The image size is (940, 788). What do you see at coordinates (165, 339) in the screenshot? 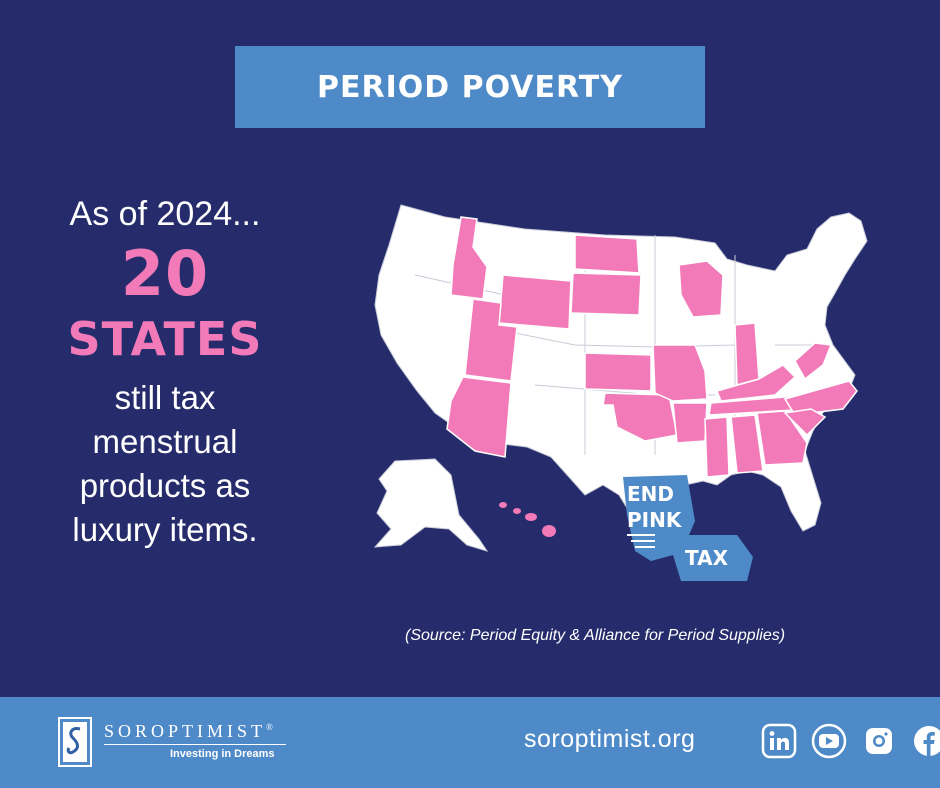
I see `states-label: STATES` at bounding box center [165, 339].